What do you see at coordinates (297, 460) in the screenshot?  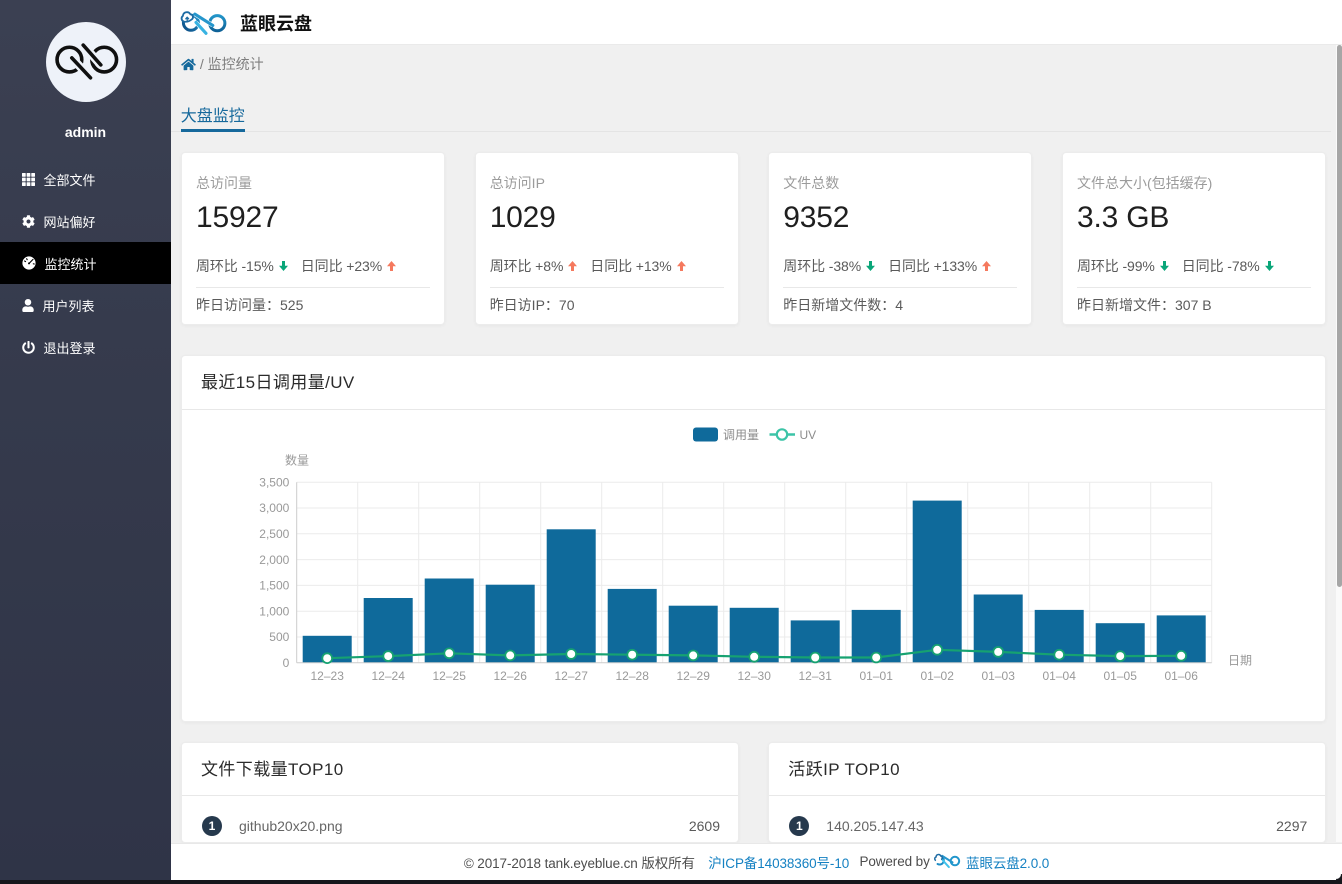 I see `svg-text: 数量` at bounding box center [297, 460].